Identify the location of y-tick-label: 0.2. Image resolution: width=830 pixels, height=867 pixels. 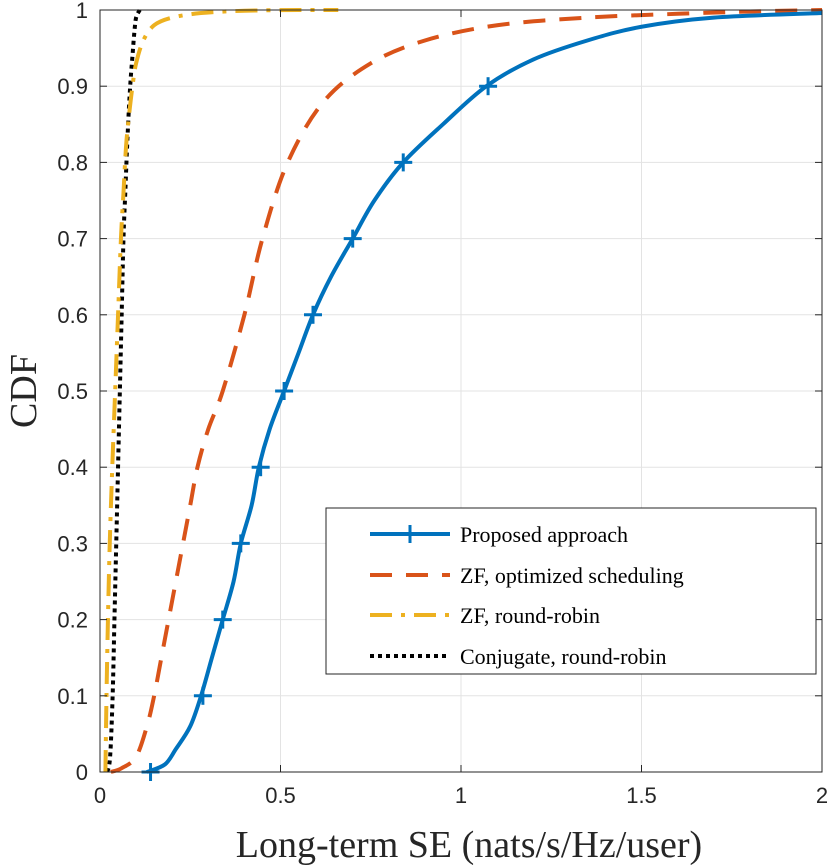
(72, 620).